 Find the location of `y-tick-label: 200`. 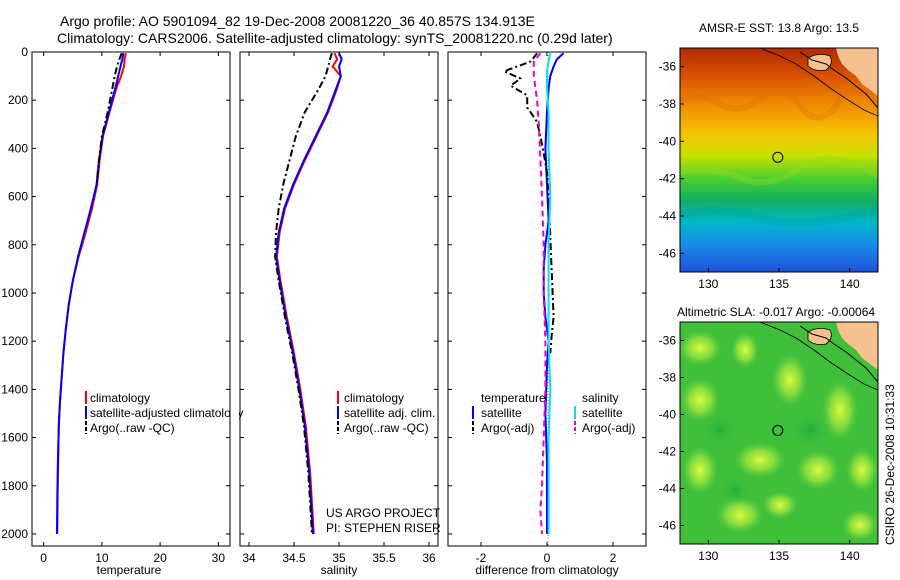

y-tick-label: 200 is located at coordinates (18, 100).